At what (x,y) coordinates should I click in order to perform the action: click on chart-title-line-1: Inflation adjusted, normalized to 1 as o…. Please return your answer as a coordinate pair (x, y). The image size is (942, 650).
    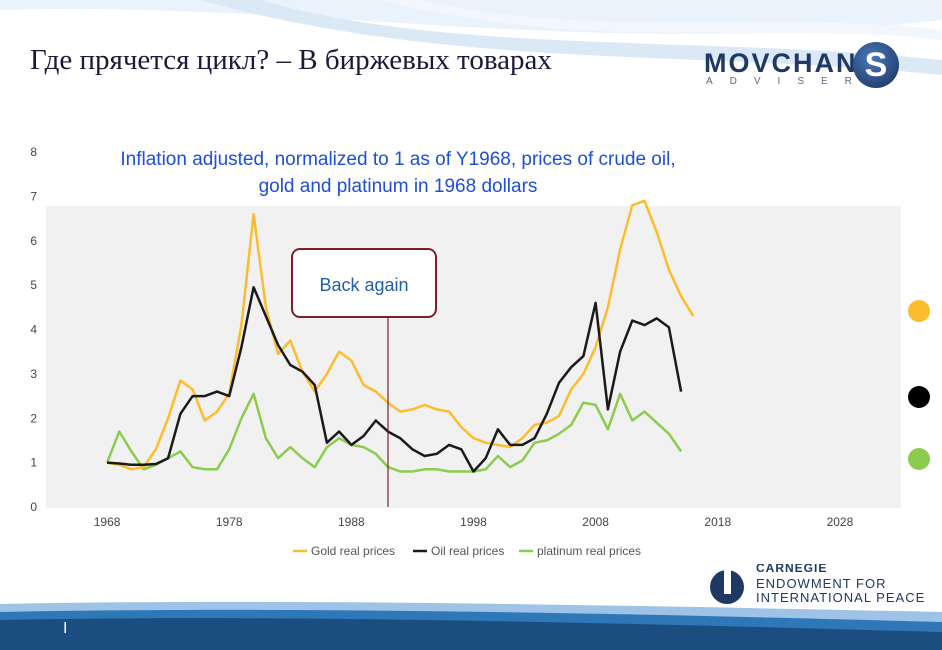
    Looking at the image, I should click on (397, 159).